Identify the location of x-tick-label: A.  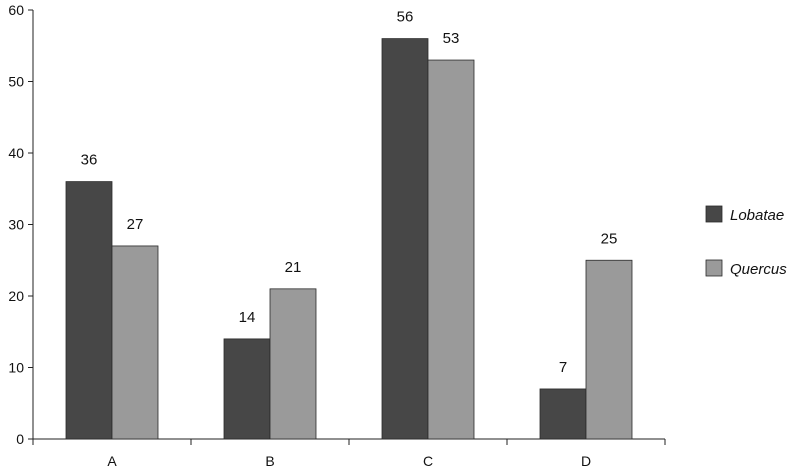
(112, 461).